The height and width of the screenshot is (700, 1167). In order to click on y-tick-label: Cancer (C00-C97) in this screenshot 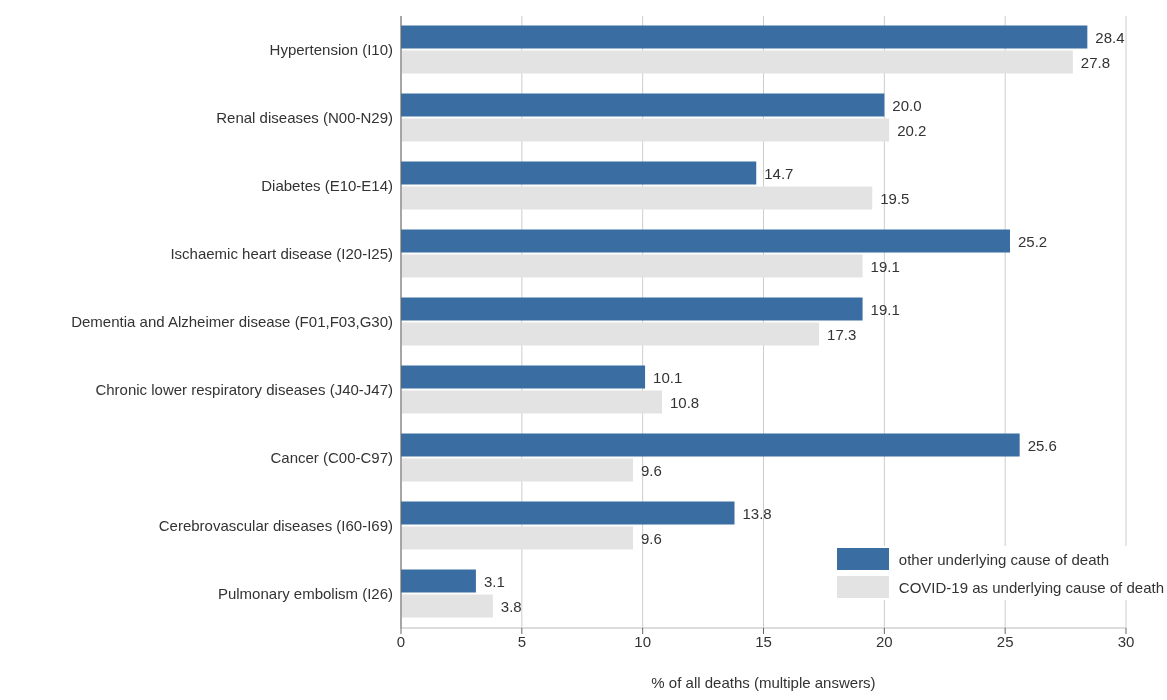, I will do `click(331, 458)`.